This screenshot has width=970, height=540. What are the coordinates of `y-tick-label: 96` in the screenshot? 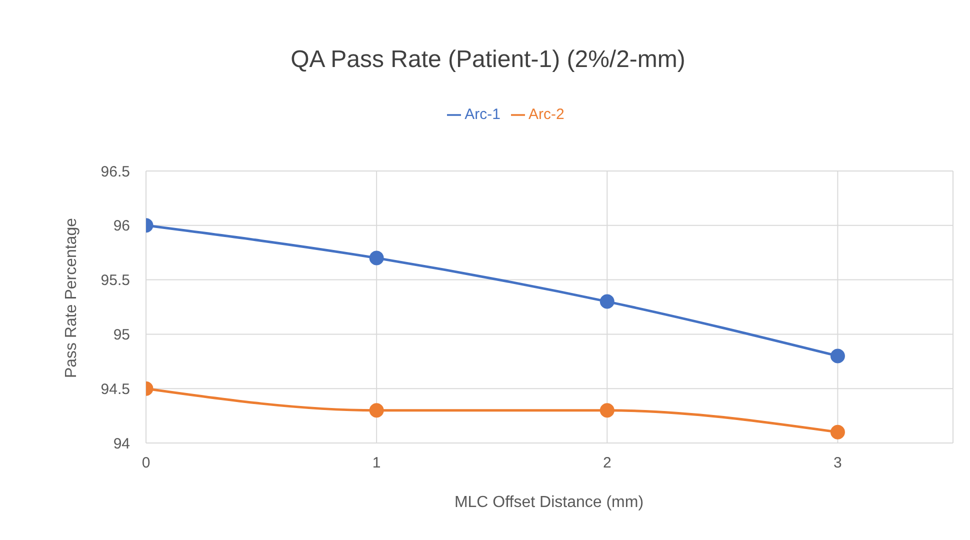 It's located at (121, 226).